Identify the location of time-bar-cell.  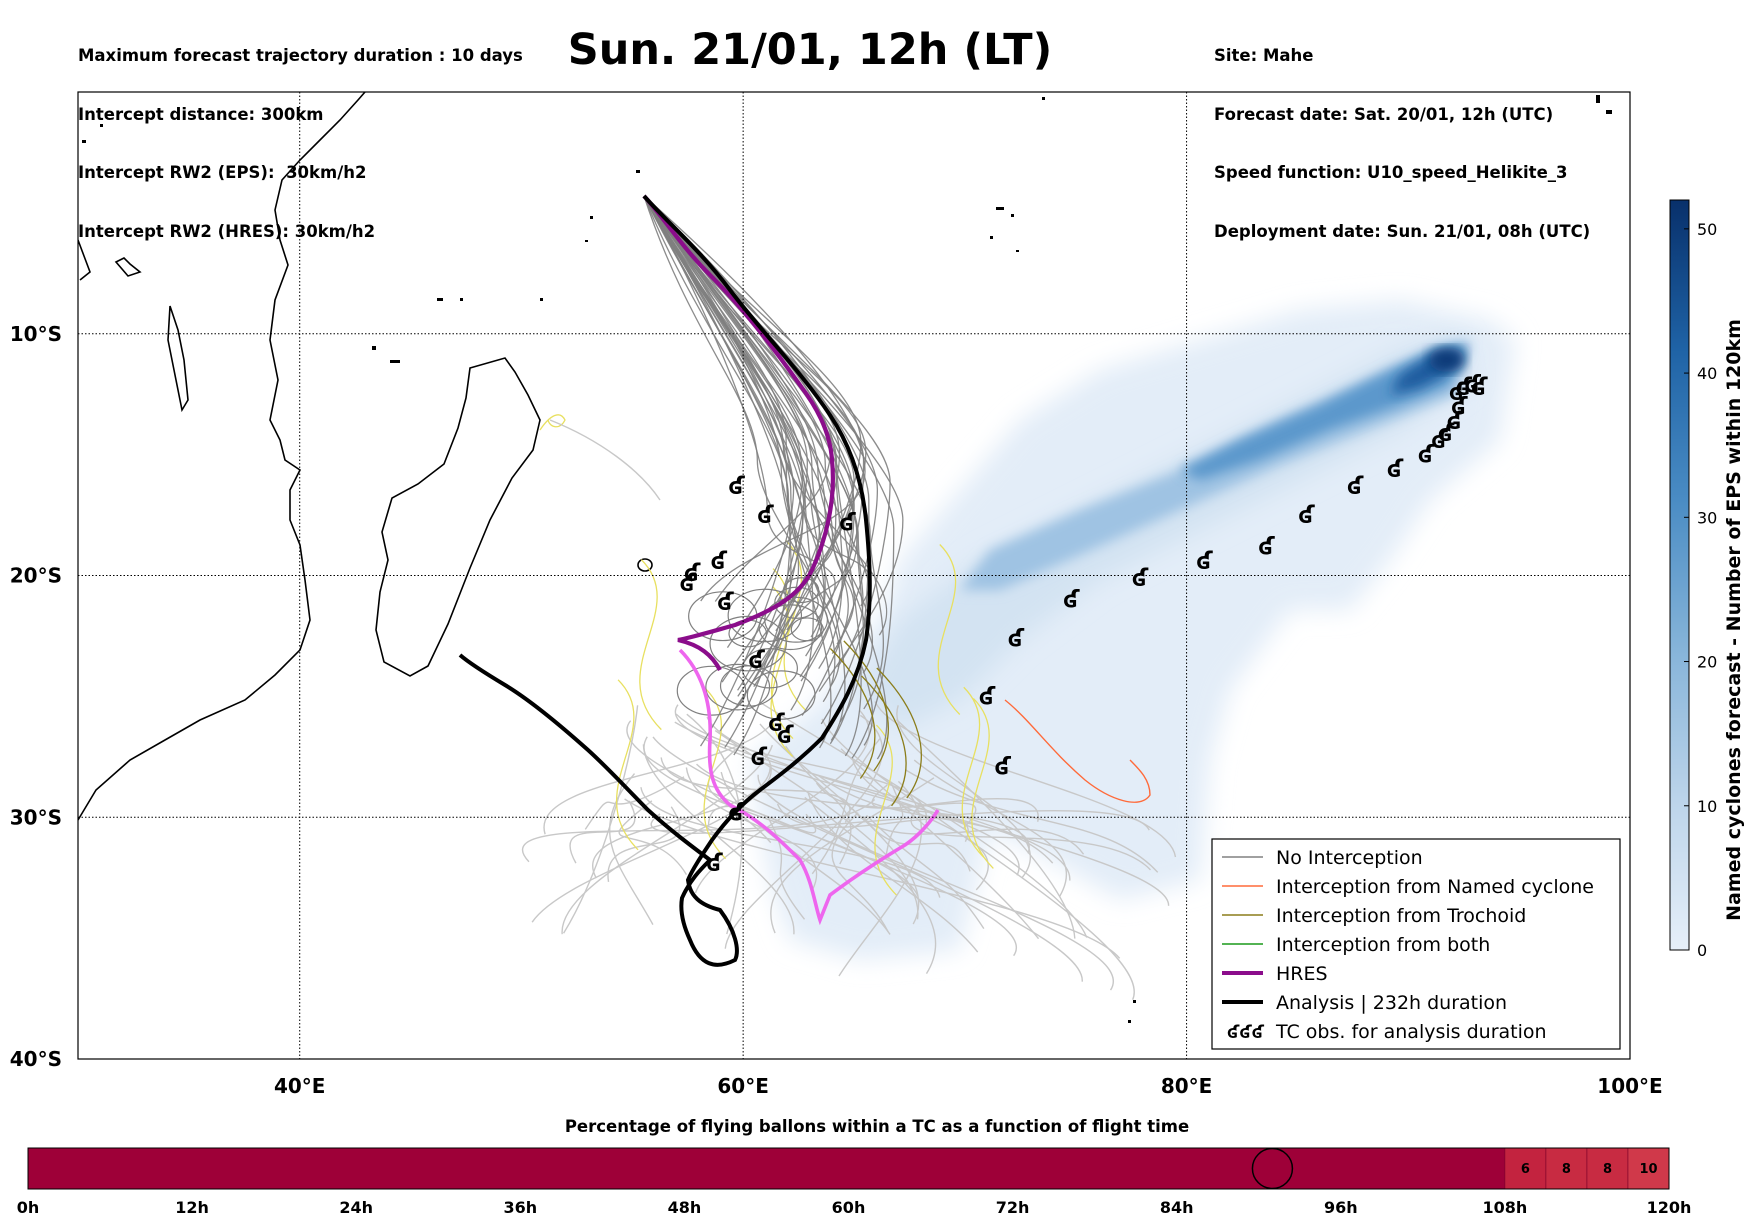
(1525, 1168).